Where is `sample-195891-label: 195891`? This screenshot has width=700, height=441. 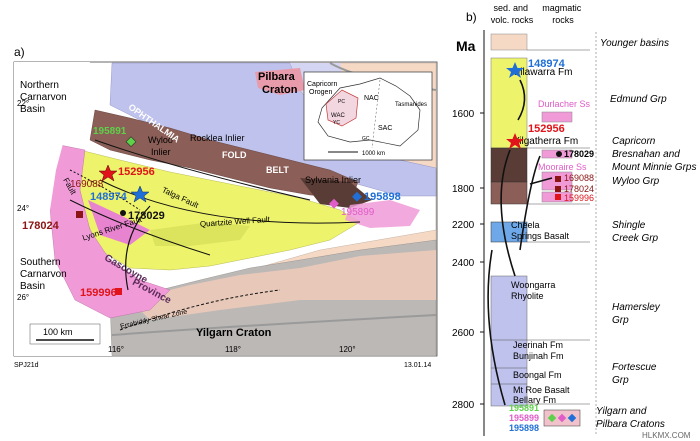
sample-195891-label: 195891 is located at coordinates (110, 131).